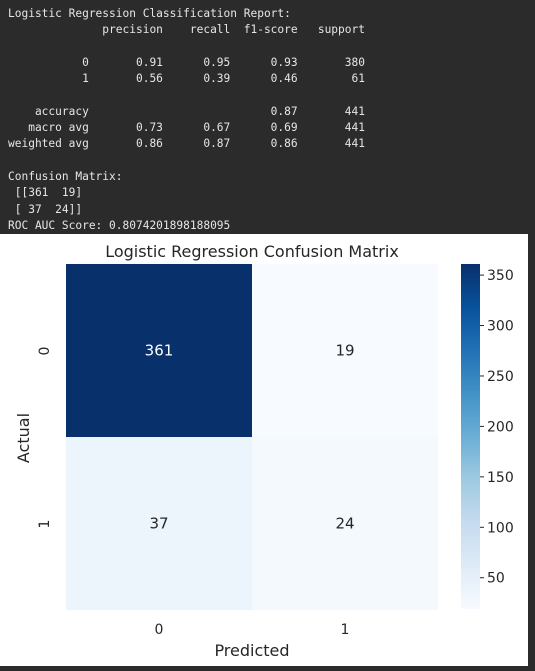 Image resolution: width=535 pixels, height=671 pixels. I want to click on y-tick-label-0: 0, so click(45, 351).